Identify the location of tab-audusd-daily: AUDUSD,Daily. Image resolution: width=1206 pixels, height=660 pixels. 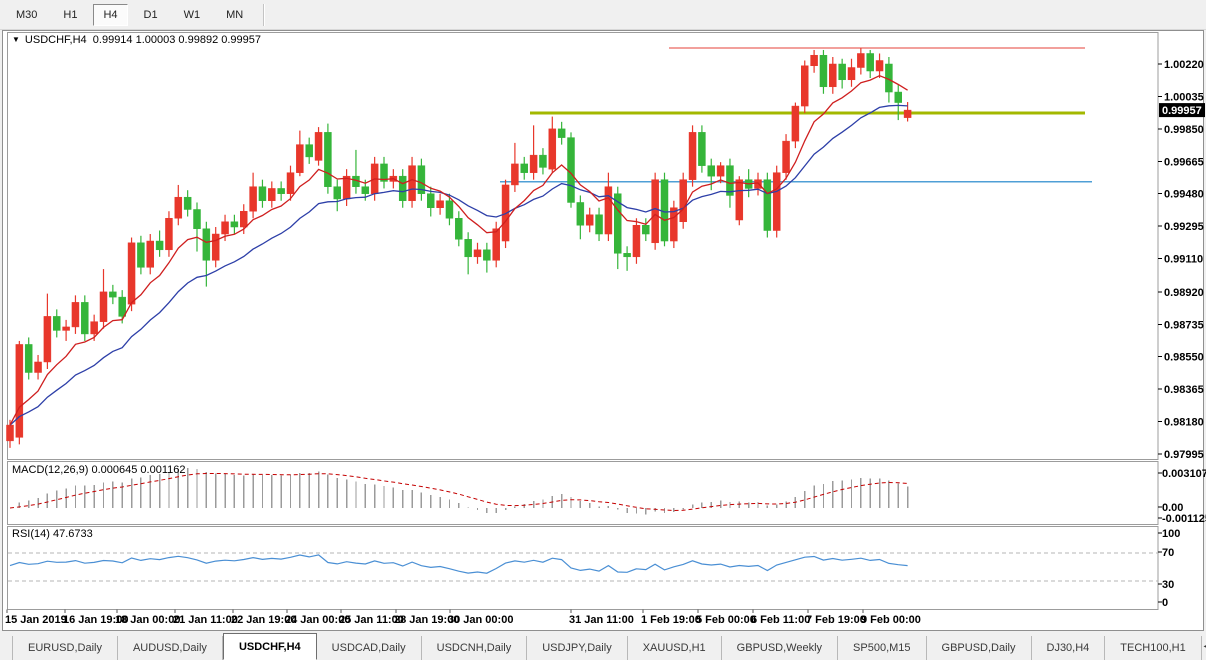
(170, 648).